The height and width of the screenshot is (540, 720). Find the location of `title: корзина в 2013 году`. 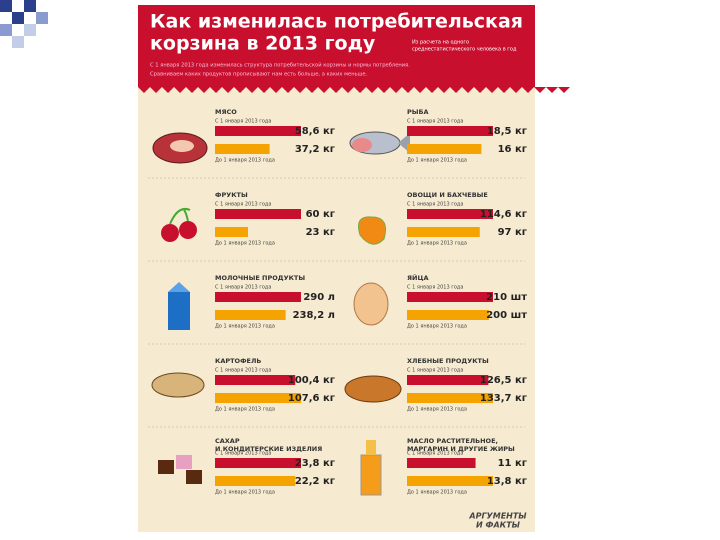

title: корзина в 2013 году is located at coordinates (263, 44).